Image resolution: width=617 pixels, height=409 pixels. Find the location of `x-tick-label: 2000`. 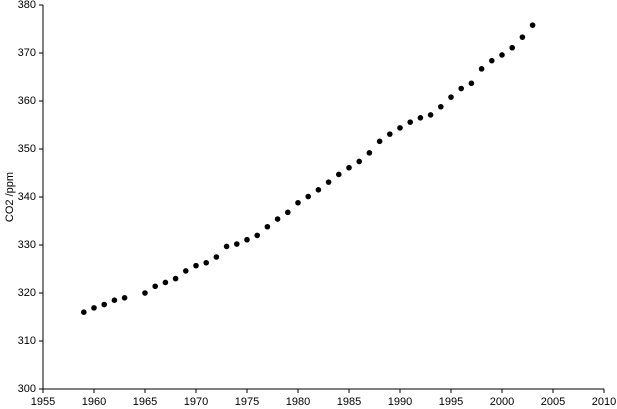

x-tick-label: 2000 is located at coordinates (502, 402).